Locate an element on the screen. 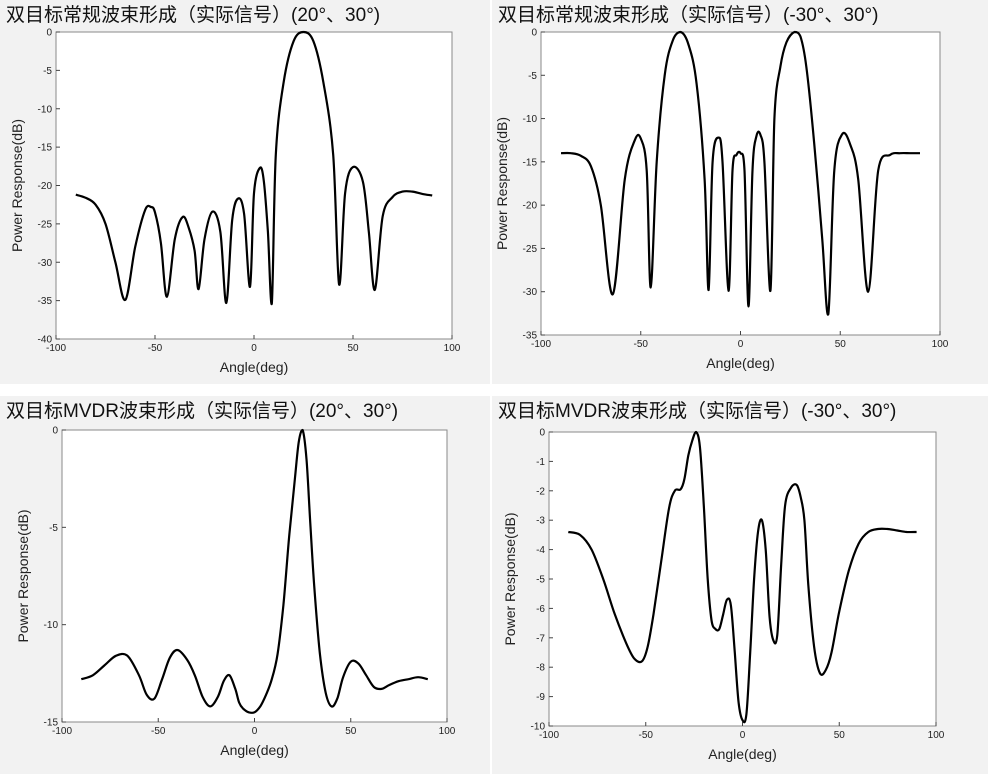  plot-area is located at coordinates (254, 576).